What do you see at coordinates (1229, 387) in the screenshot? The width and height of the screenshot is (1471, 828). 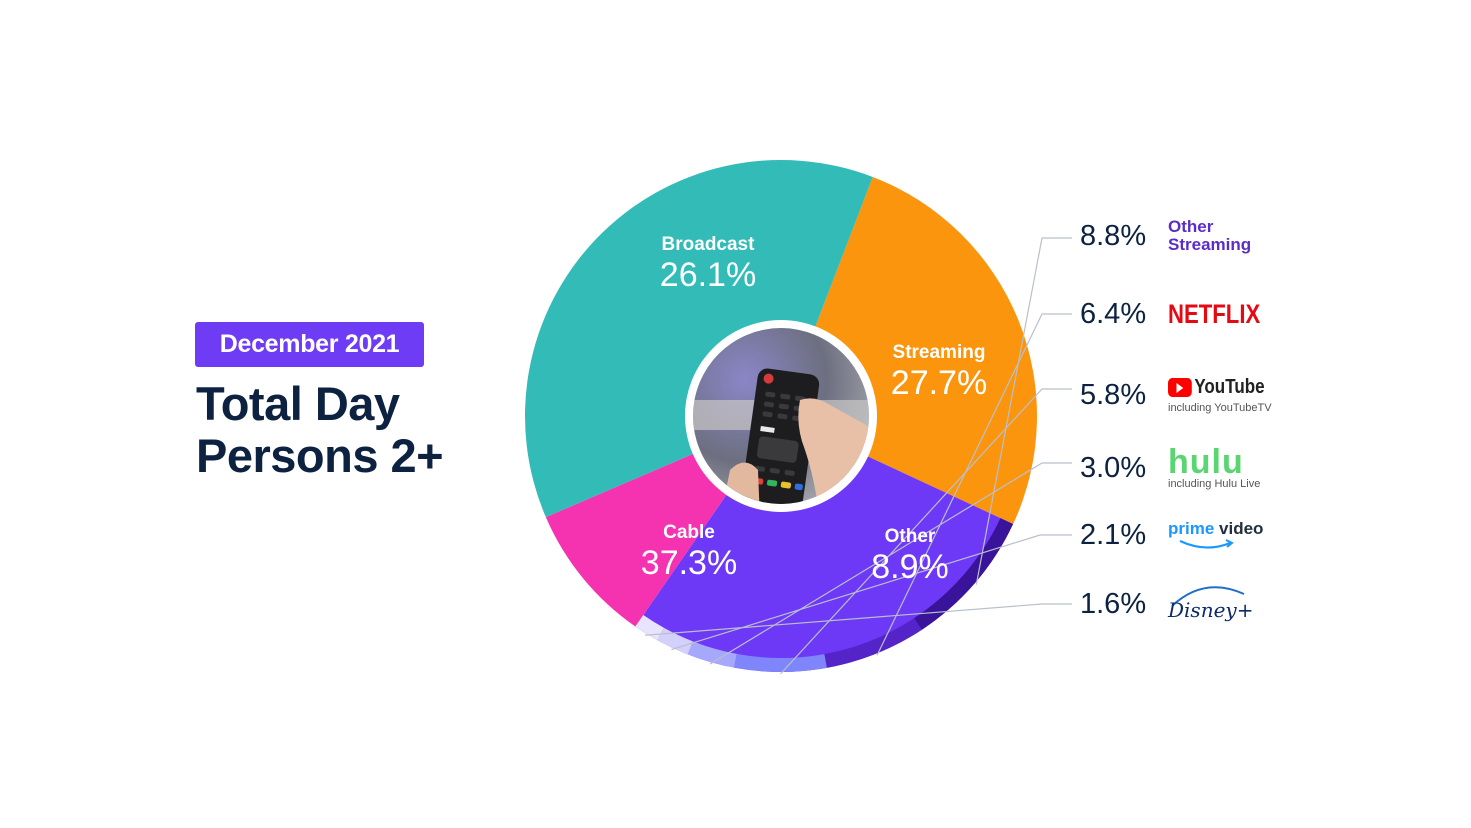 I see `youtube-wordmark: YouTube` at bounding box center [1229, 387].